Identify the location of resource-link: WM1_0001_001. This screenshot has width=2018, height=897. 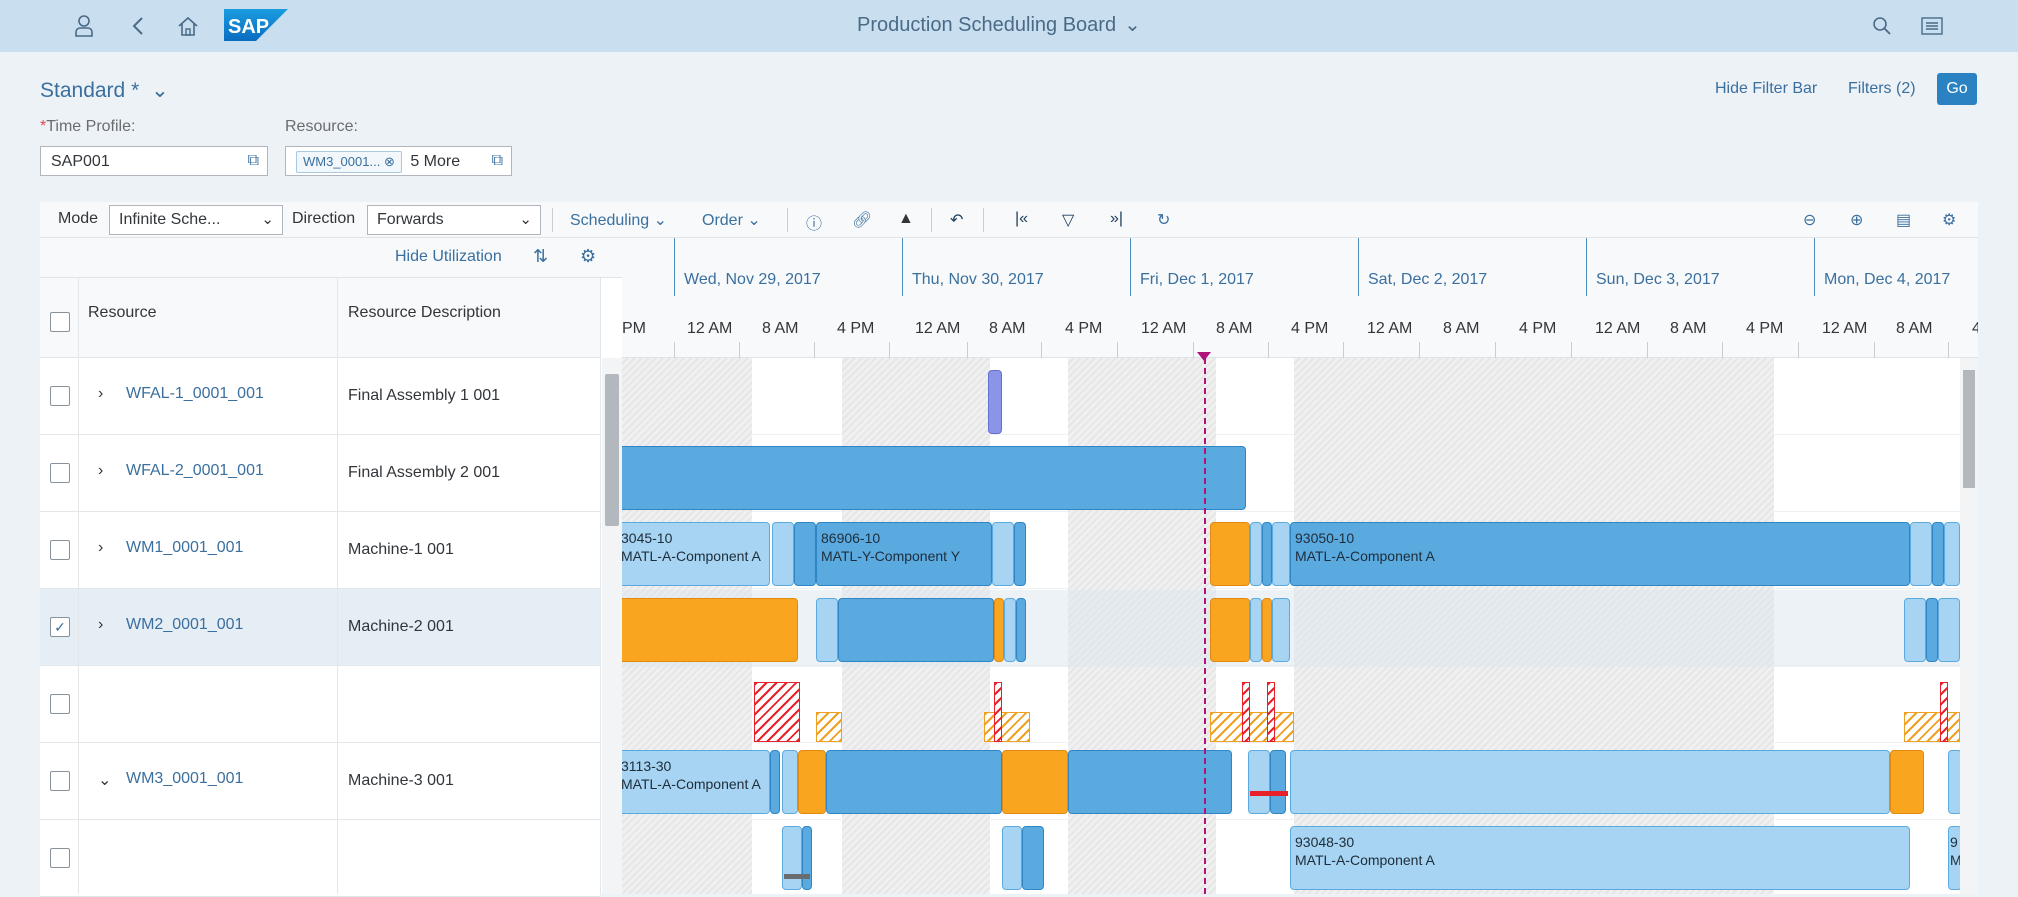
(185, 547).